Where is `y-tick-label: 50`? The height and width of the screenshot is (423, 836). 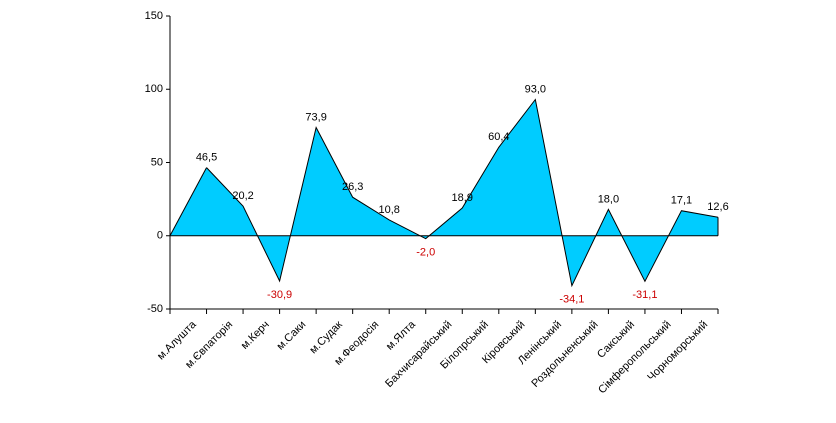
y-tick-label: 50 is located at coordinates (157, 162).